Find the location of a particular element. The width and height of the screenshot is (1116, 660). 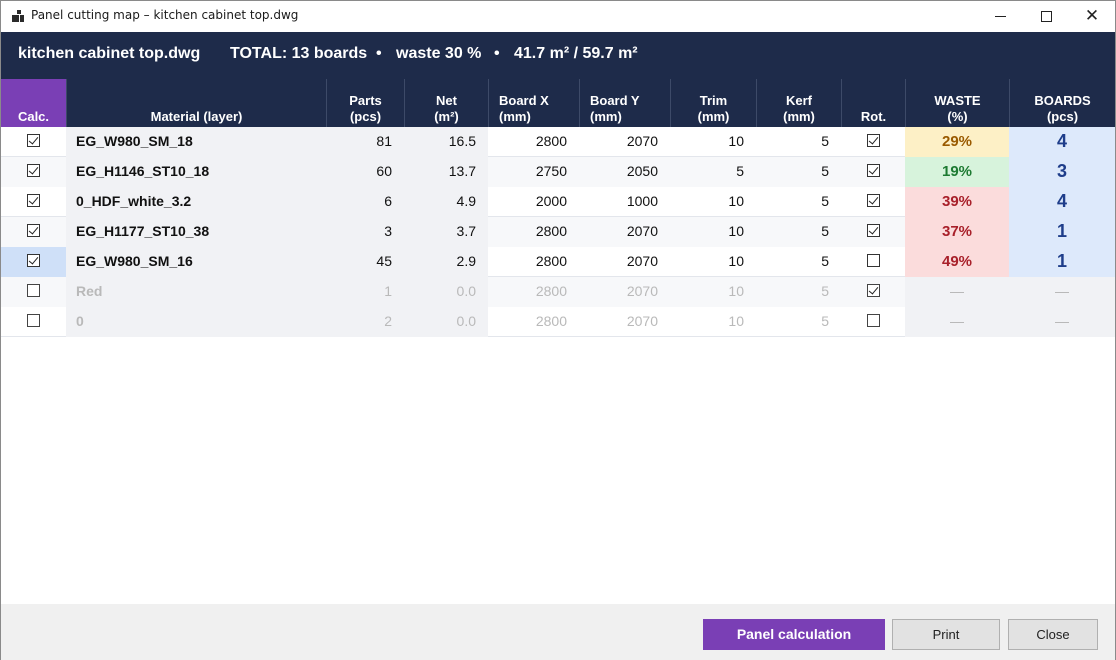

material-cell: EG_H1146_ST10_18 is located at coordinates (196, 172).